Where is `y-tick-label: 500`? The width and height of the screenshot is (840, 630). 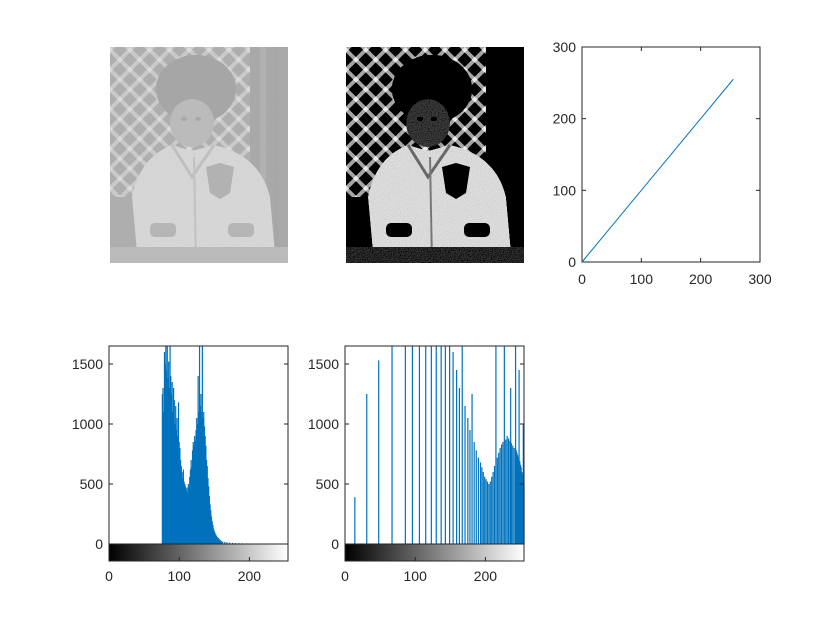
y-tick-label: 500 is located at coordinates (92, 484).